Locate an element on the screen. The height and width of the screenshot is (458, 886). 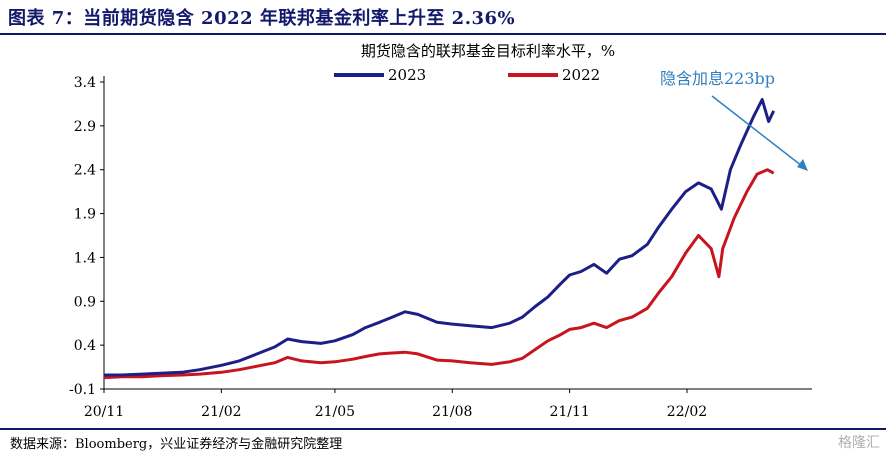
watermark: 格隆汇 is located at coordinates (859, 443).